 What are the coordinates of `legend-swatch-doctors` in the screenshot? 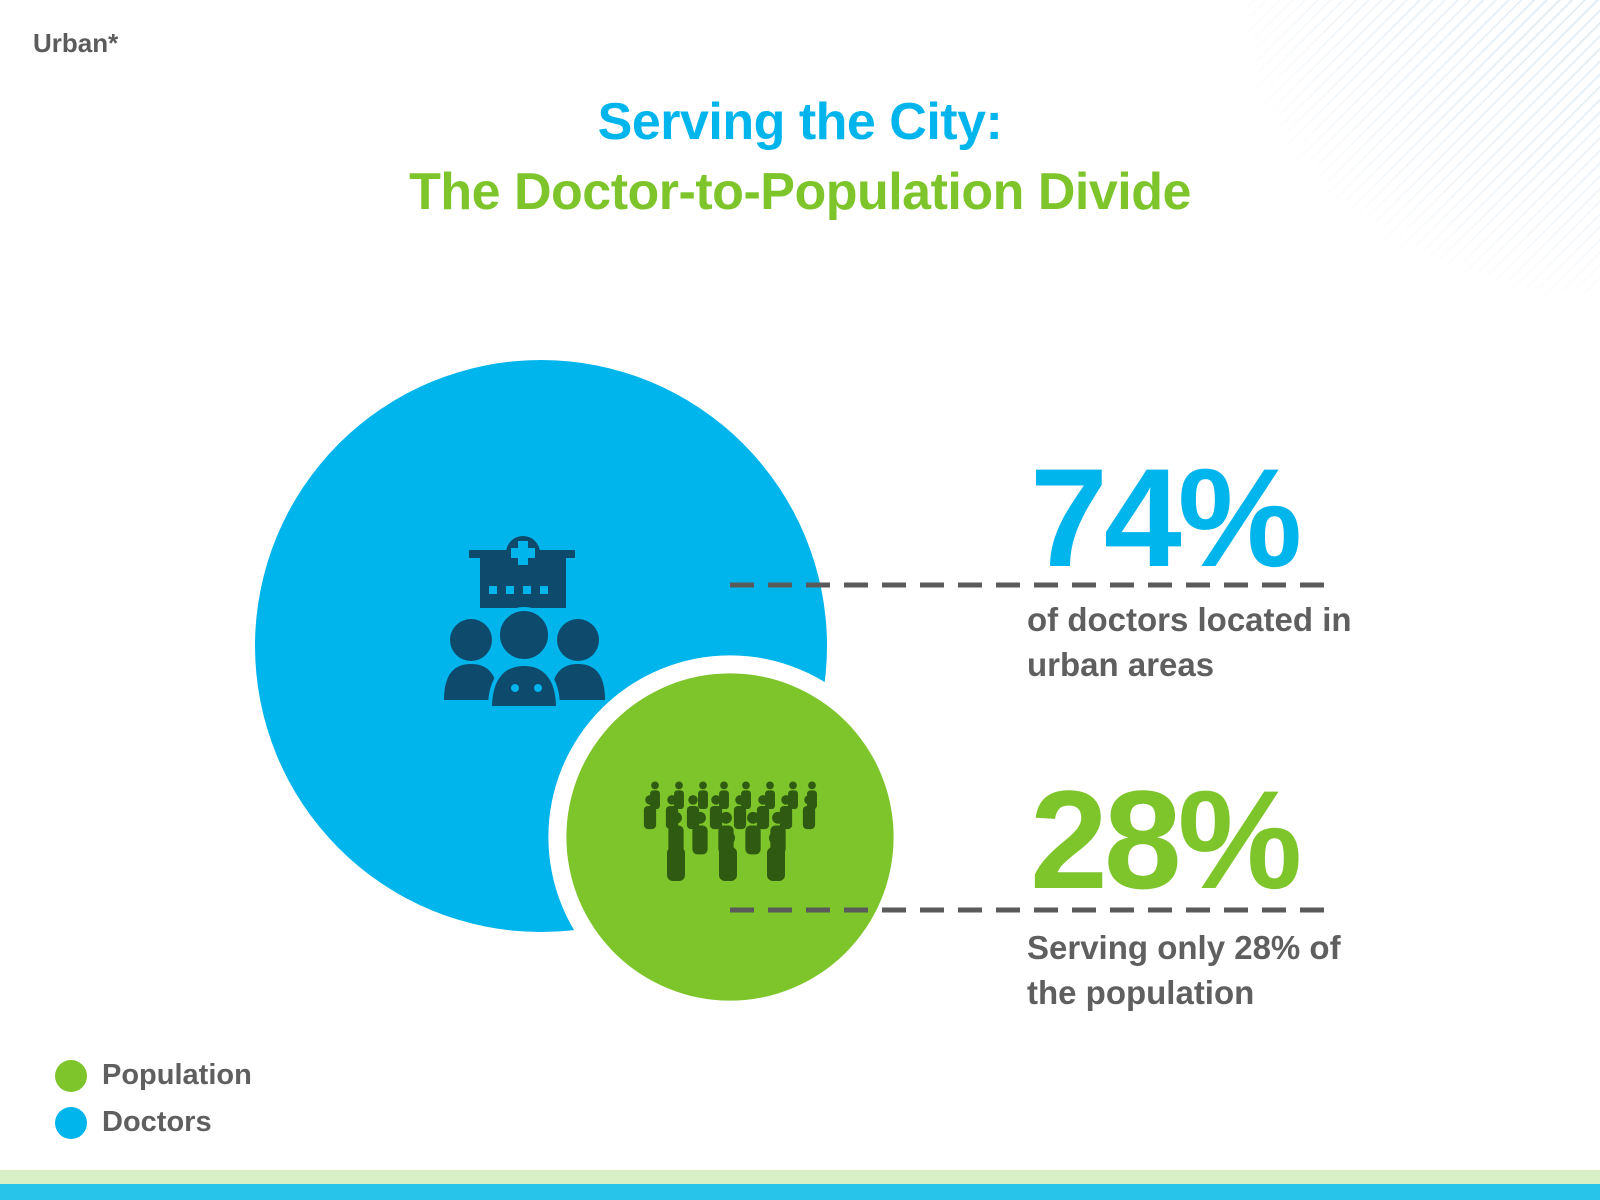 It's located at (71, 1122).